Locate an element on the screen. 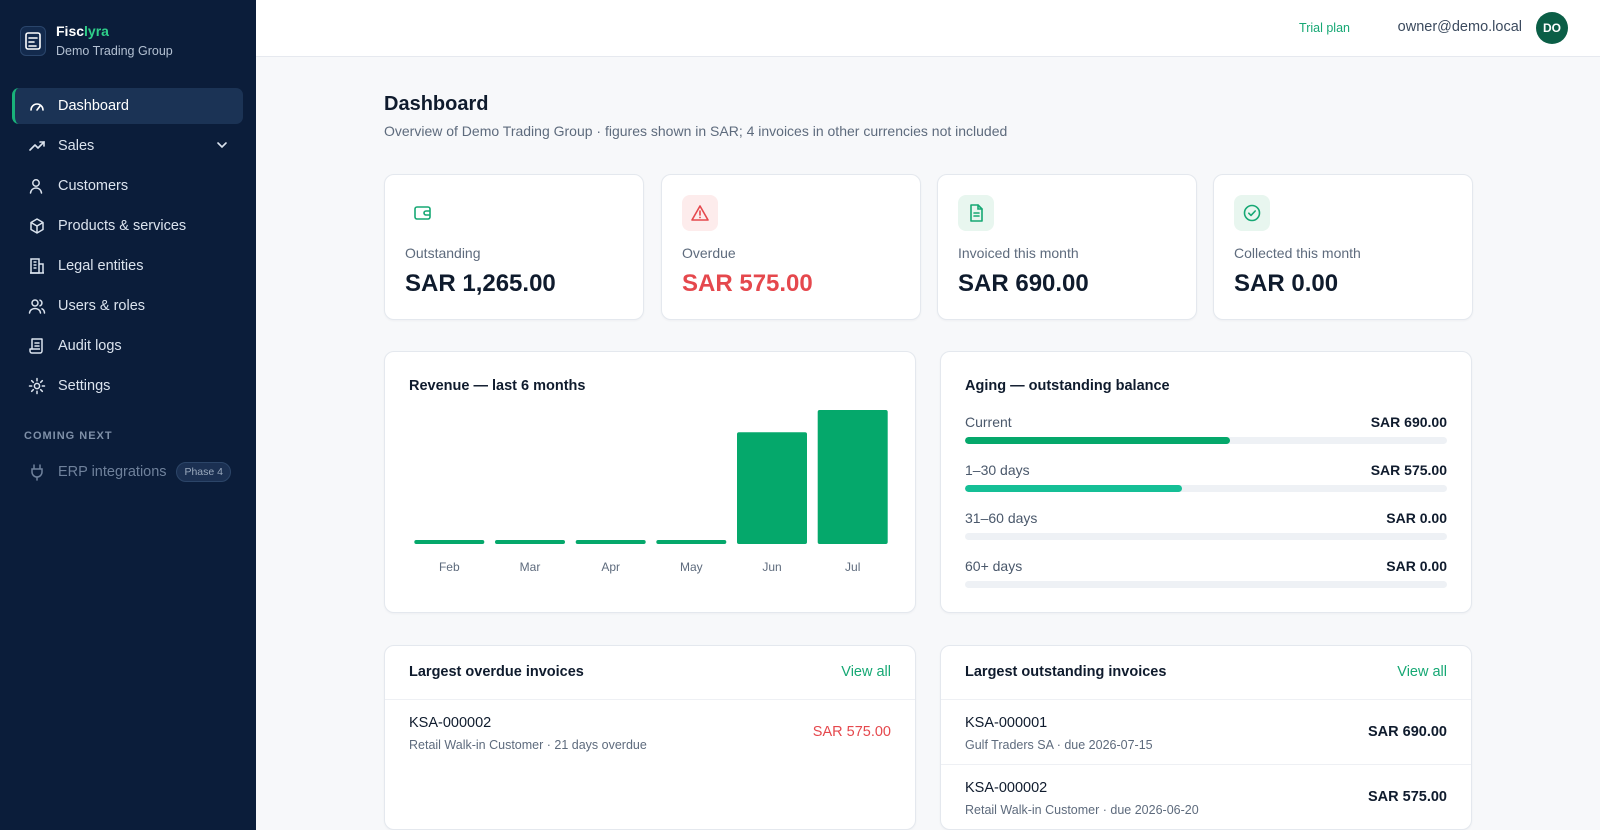 This screenshot has height=830, width=1600. gauge-icon is located at coordinates (37, 106).